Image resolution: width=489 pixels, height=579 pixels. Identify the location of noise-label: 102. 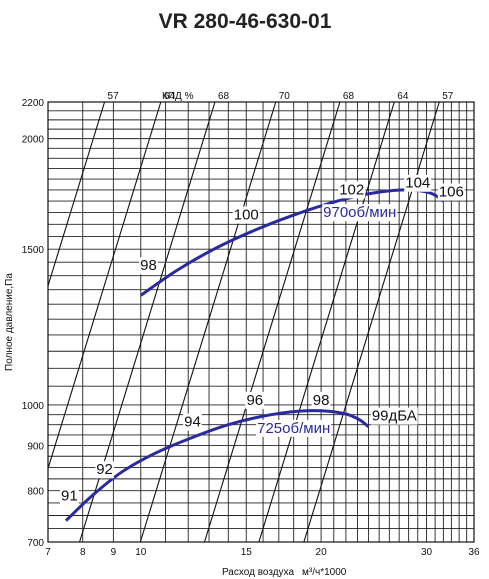
(351, 189).